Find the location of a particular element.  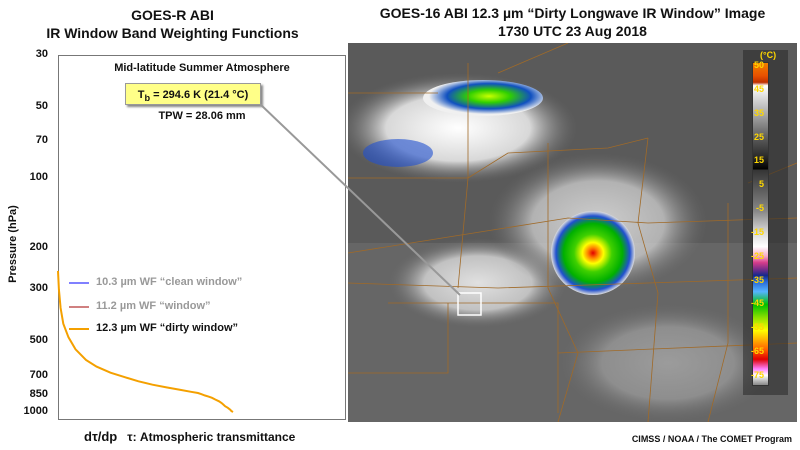

tpw-label: TPW = 28.06 mm is located at coordinates (202, 116).